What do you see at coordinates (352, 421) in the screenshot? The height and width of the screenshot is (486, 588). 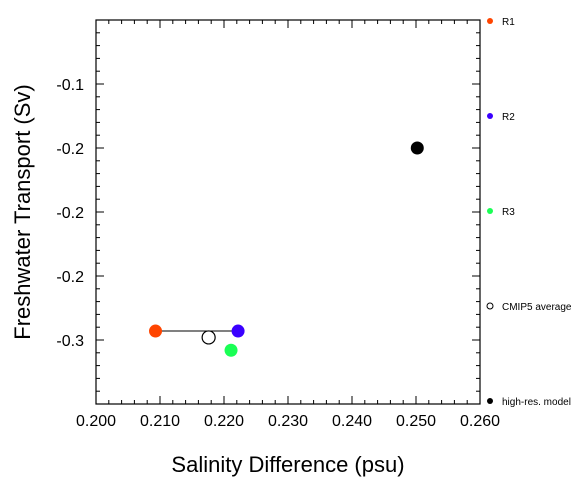 I see `x-tick-label: 0.240` at bounding box center [352, 421].